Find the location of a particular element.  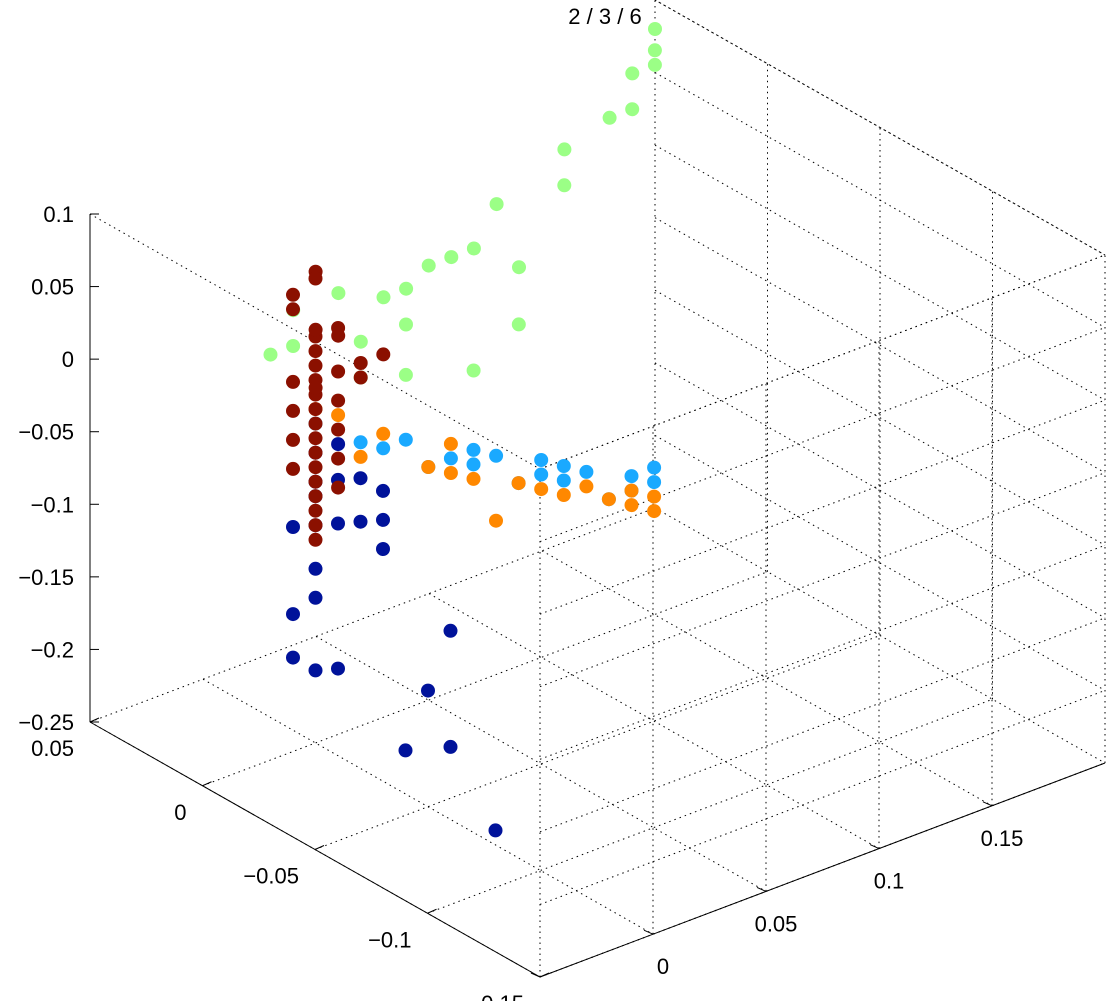

y-tick-label: −0.05 is located at coordinates (550, 999).